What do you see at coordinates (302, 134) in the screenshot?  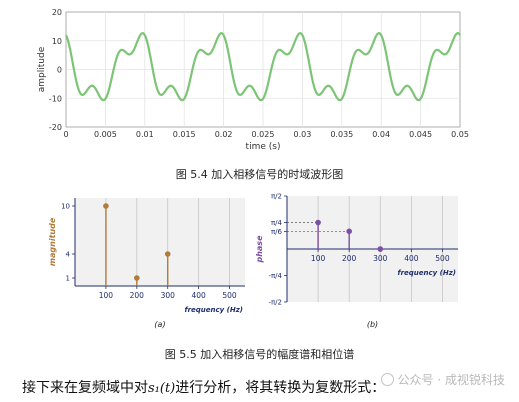 I see `x-tick-label: 0.03` at bounding box center [302, 134].